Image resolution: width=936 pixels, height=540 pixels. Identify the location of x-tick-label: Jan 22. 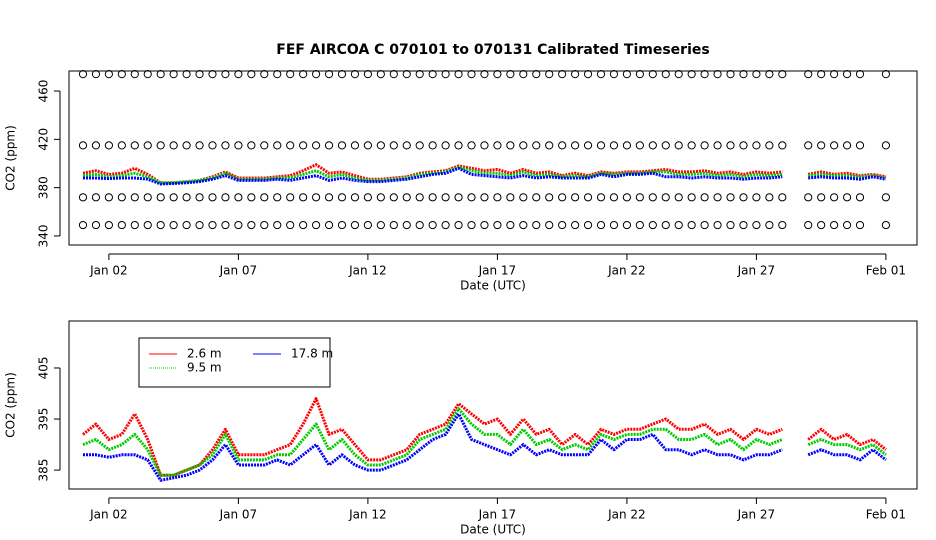
(626, 515).